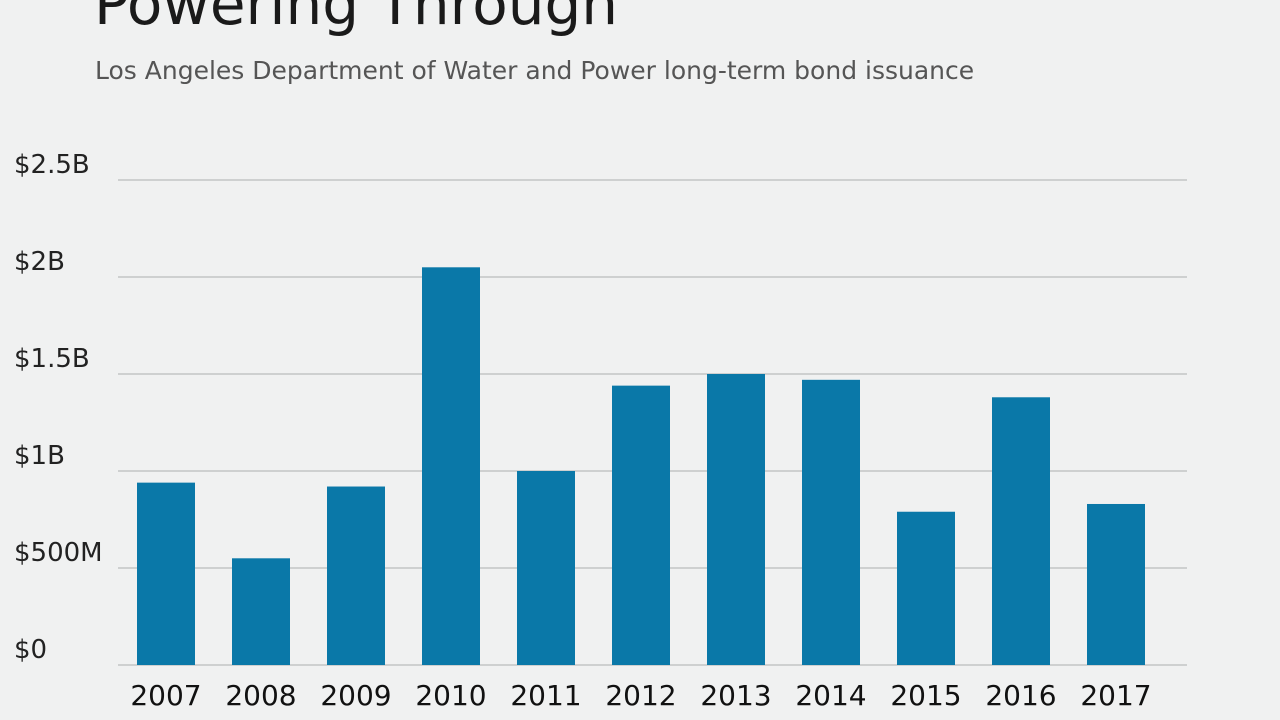  I want to click on bar-2016, so click(1021, 531).